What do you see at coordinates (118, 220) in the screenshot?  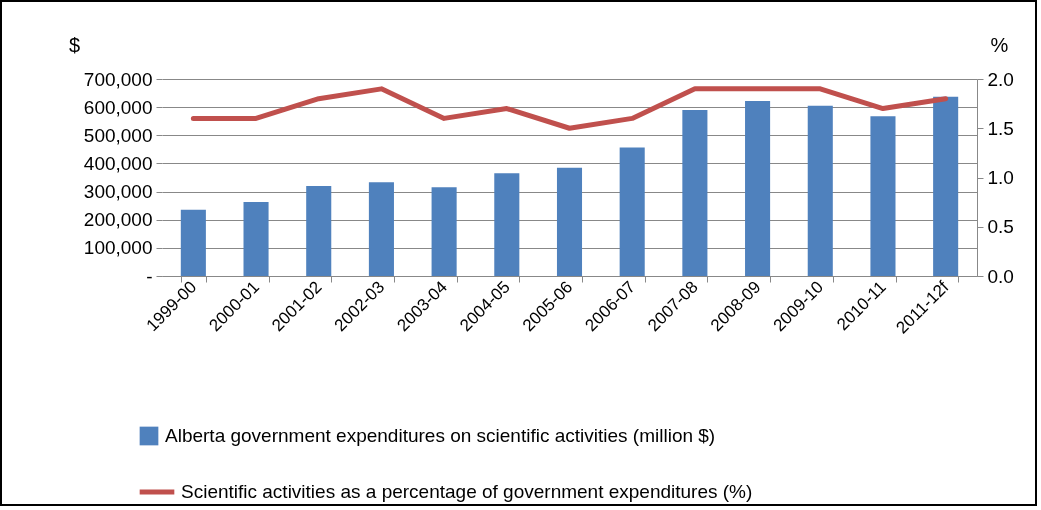 I see `y-tick-label: 200,000` at bounding box center [118, 220].